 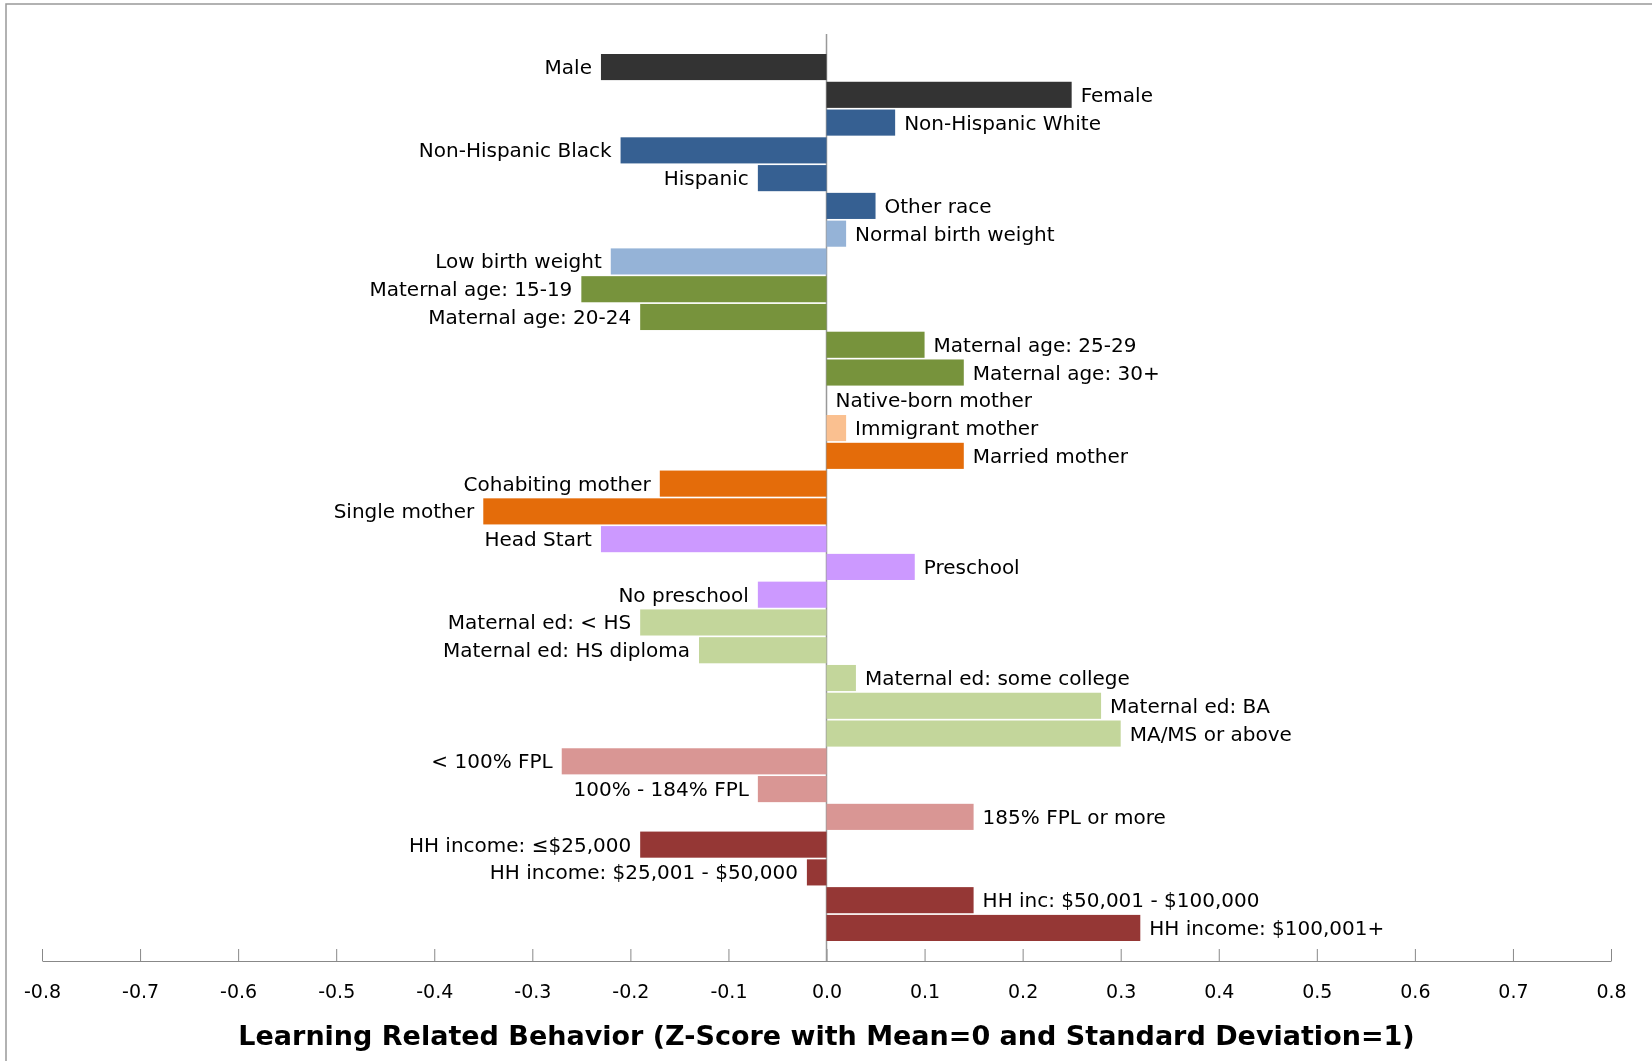 What do you see at coordinates (1002, 122) in the screenshot?
I see `y-tick-label: Non-Hispanic White` at bounding box center [1002, 122].